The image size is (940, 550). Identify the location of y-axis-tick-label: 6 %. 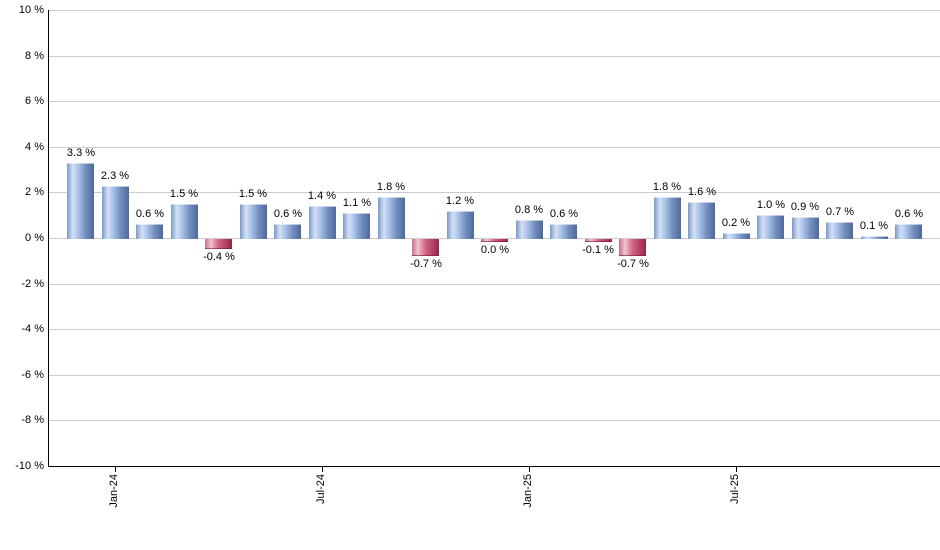
(34, 101).